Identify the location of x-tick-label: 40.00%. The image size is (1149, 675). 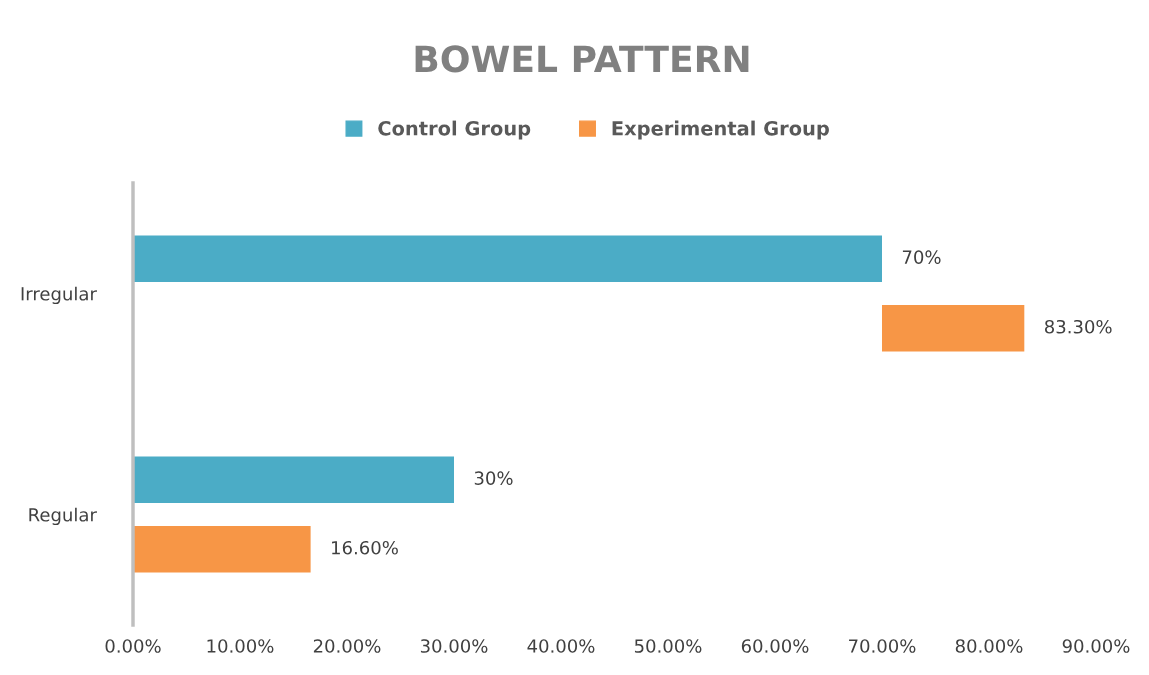
(561, 646).